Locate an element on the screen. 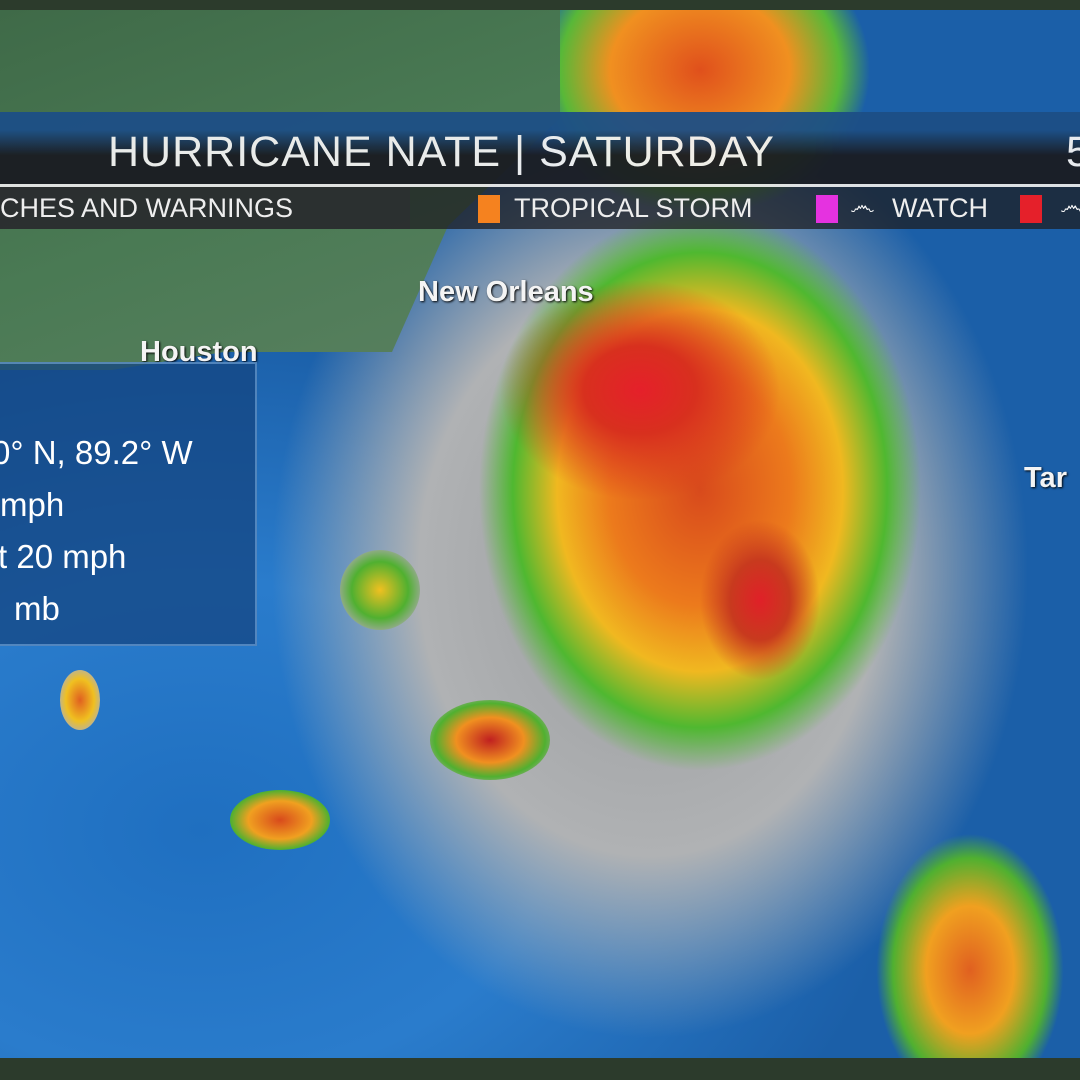  tropical-storm-swatch is located at coordinates (489, 209).